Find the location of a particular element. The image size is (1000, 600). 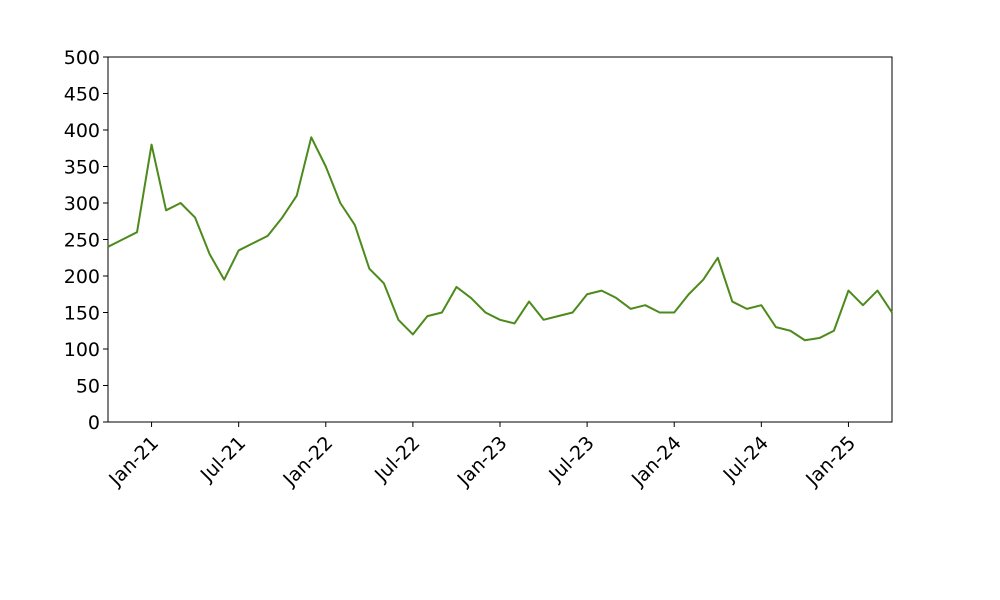

y-tick-label: 300 is located at coordinates (82, 204).